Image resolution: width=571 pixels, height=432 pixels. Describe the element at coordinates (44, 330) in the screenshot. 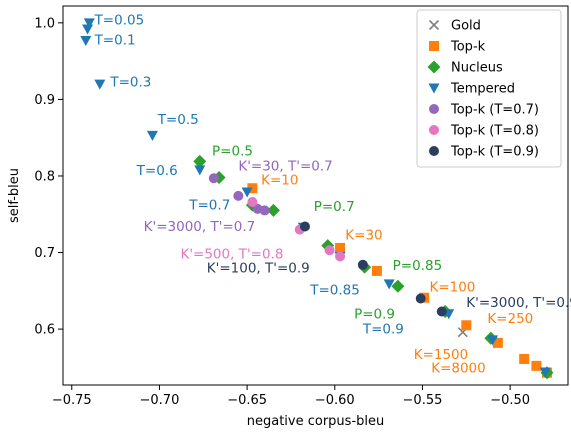

I see `y-tick-label: 0.6` at that location.